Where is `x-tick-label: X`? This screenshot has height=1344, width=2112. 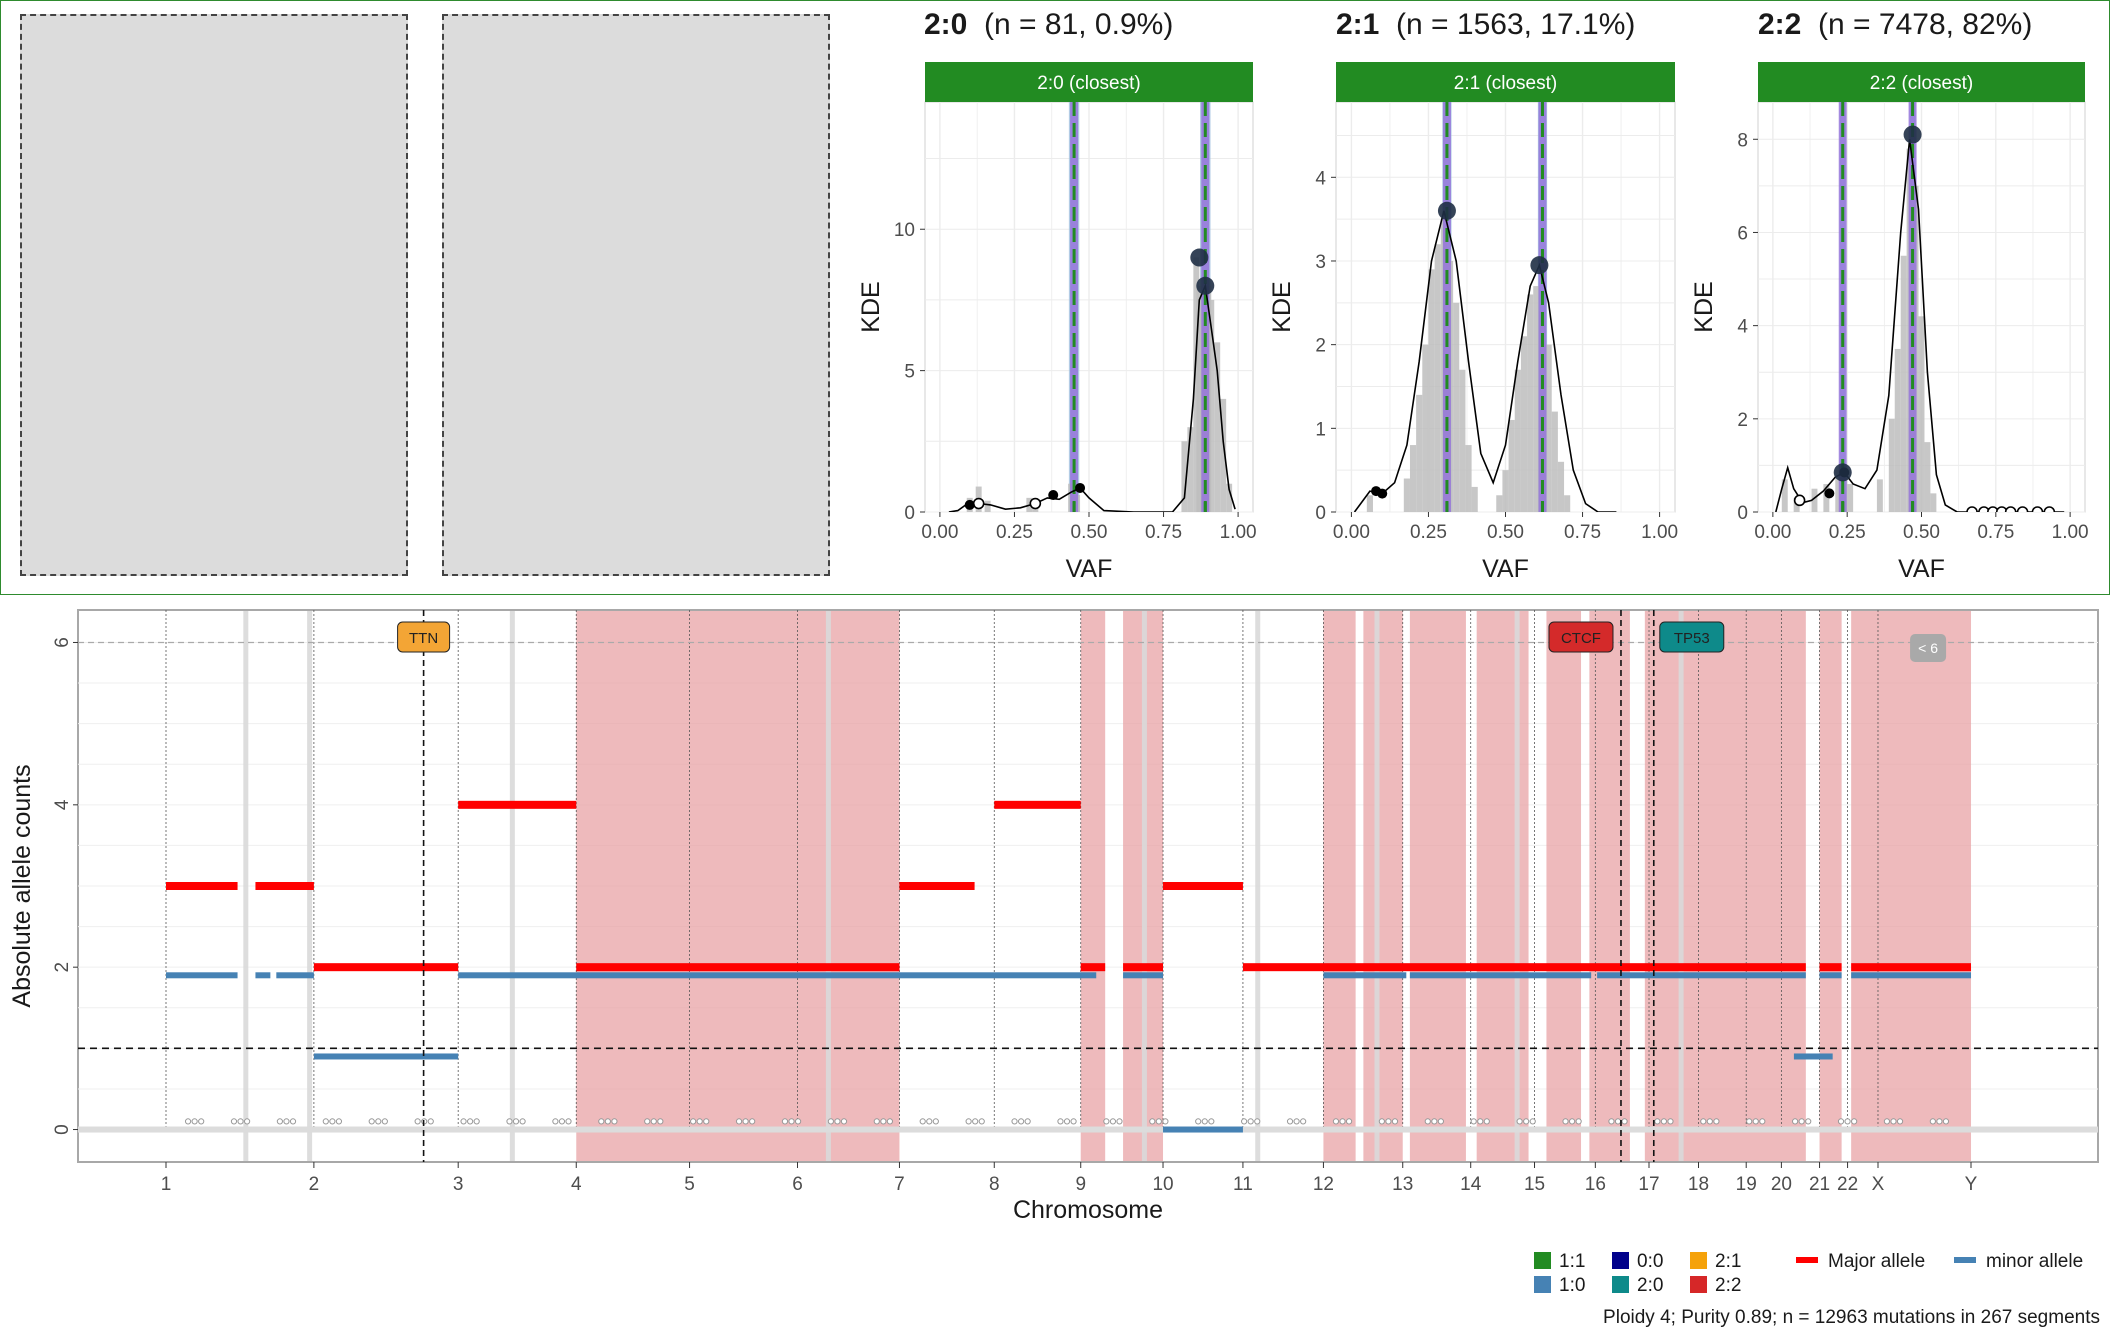 x-tick-label: X is located at coordinates (1878, 1184).